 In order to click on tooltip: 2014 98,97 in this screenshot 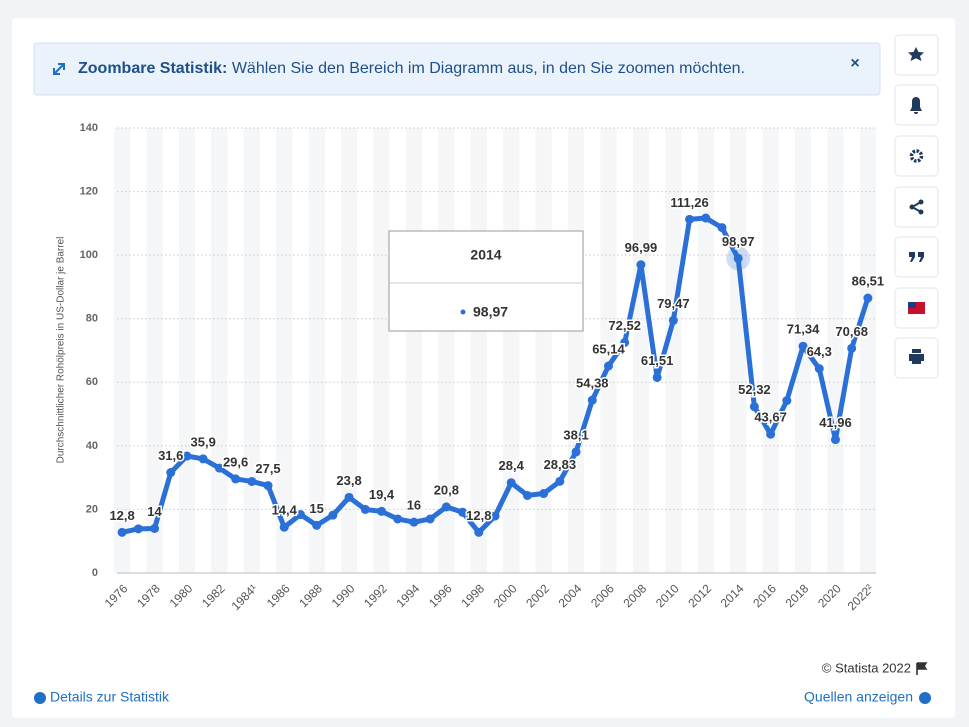, I will do `click(486, 281)`.